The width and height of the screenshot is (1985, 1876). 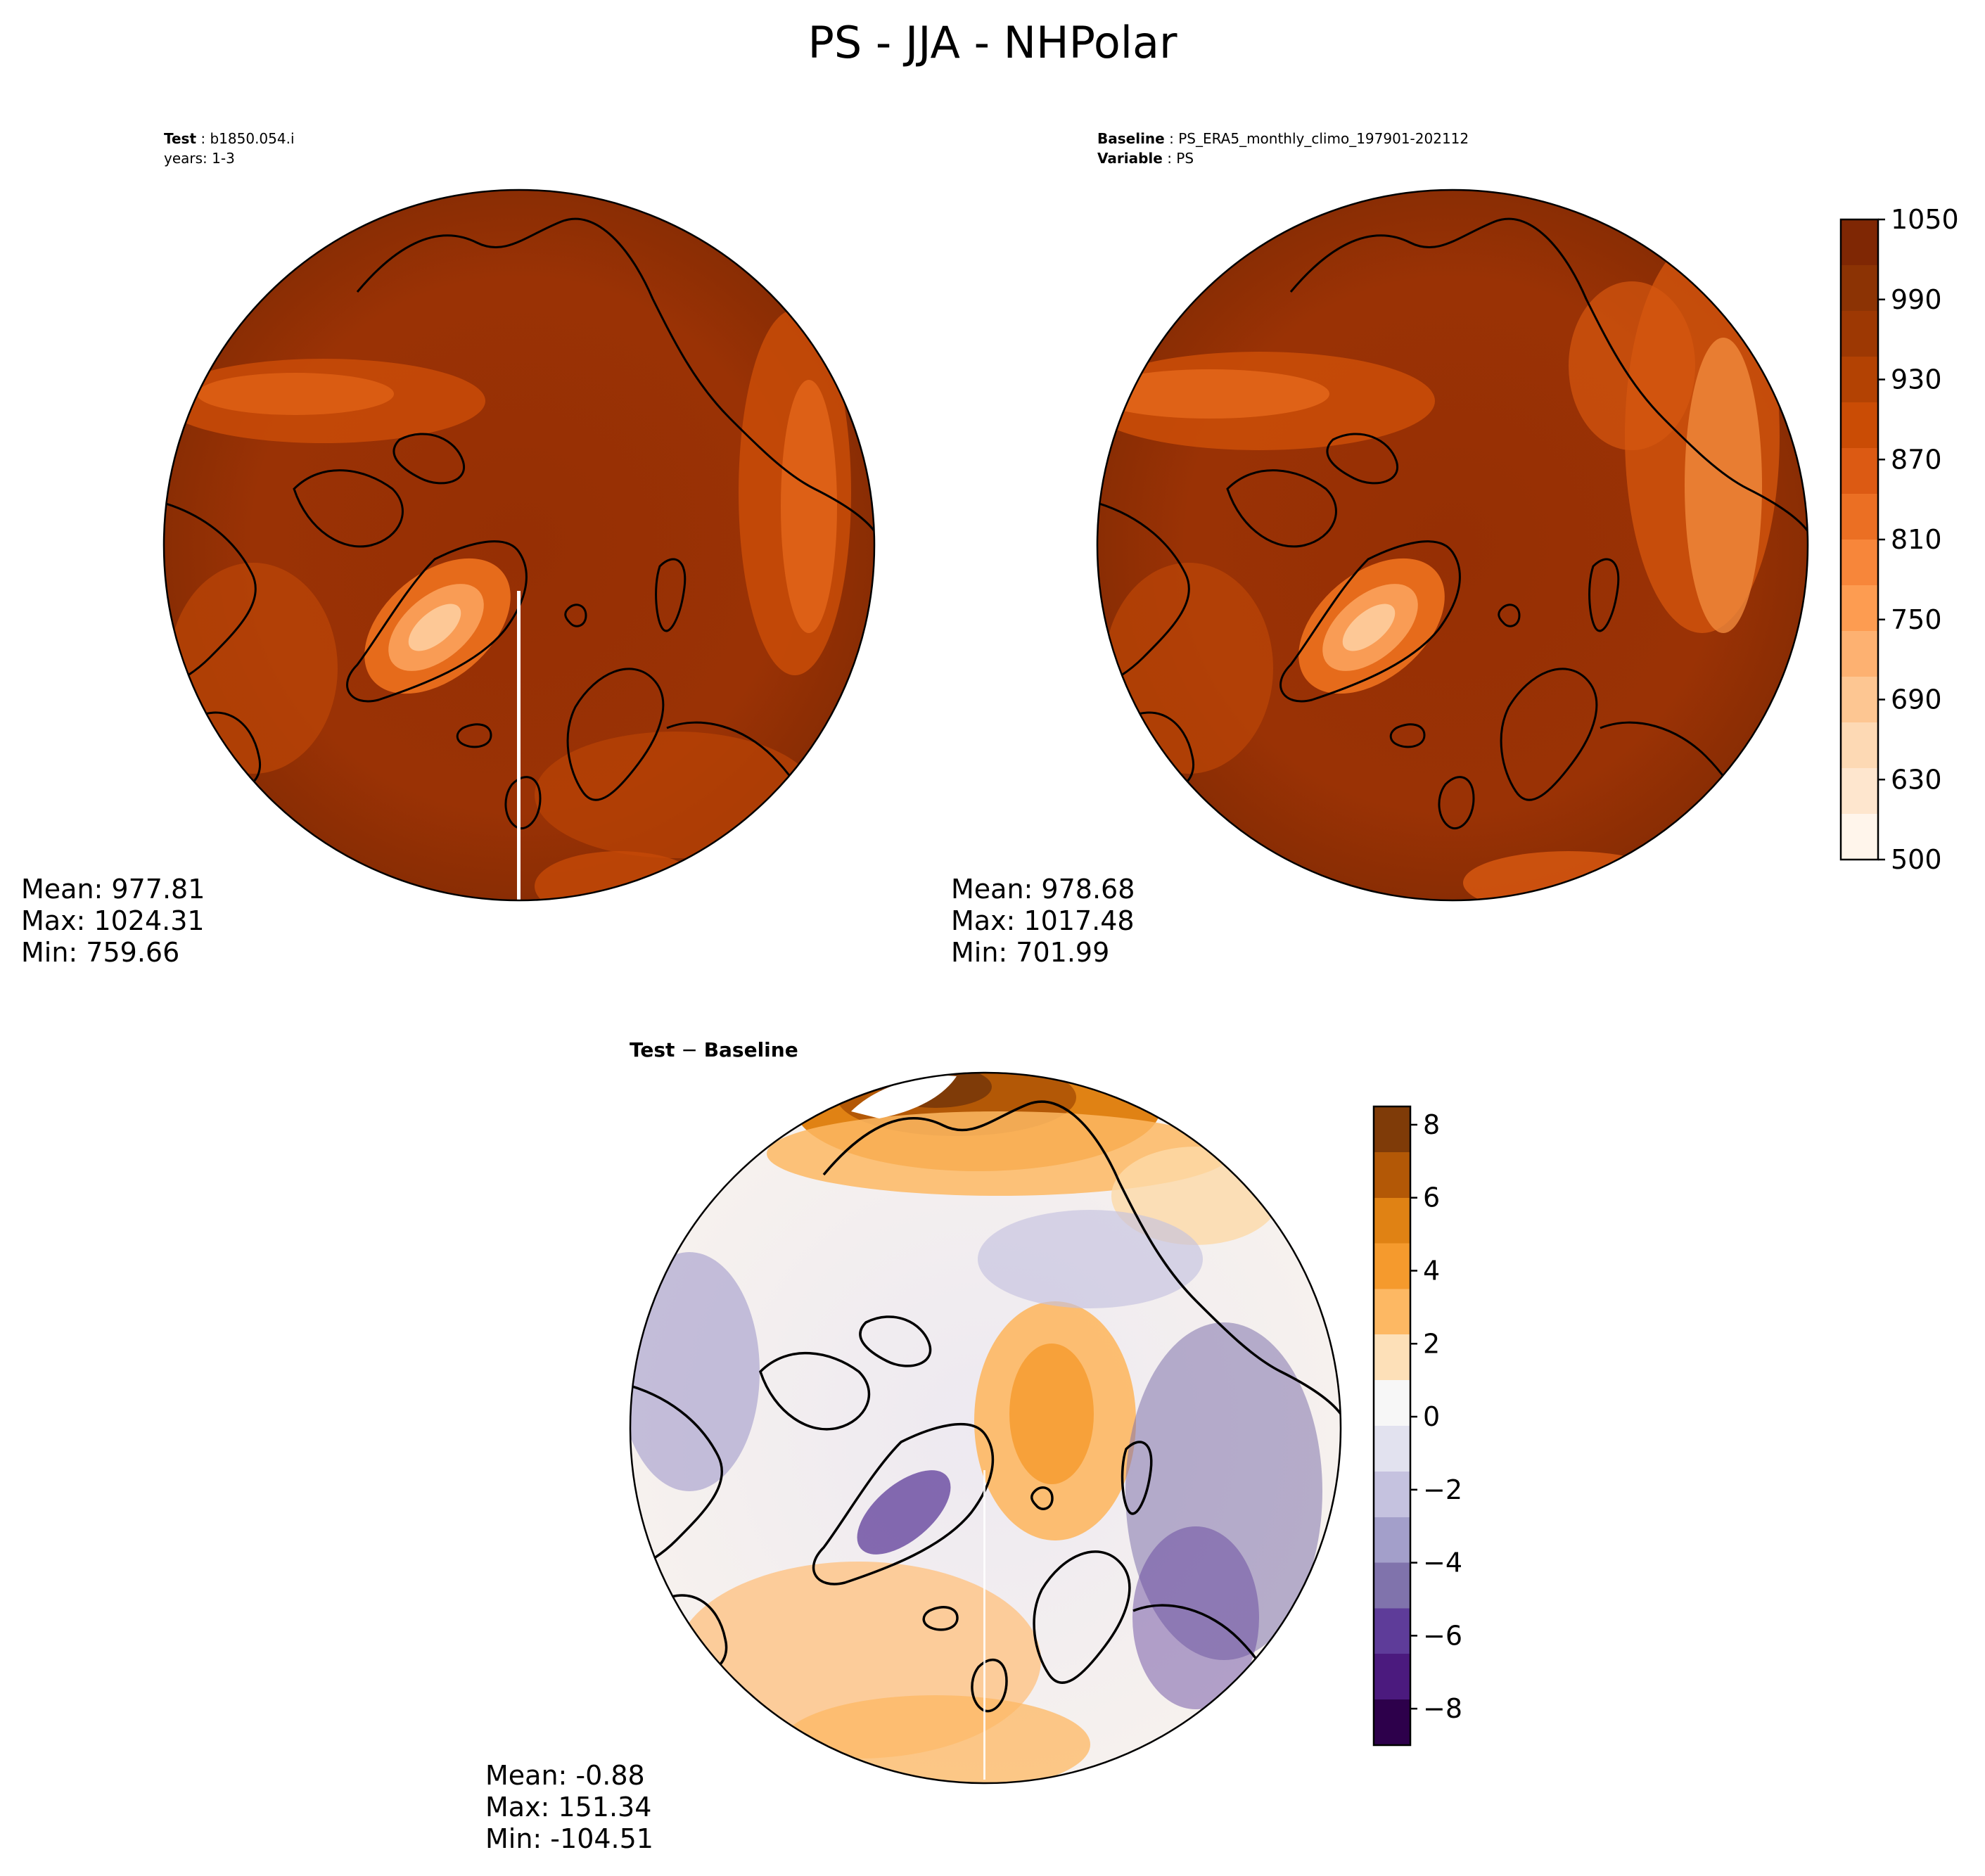 I want to click on diff-colorbar-tick-label: 0, so click(x=1432, y=1416).